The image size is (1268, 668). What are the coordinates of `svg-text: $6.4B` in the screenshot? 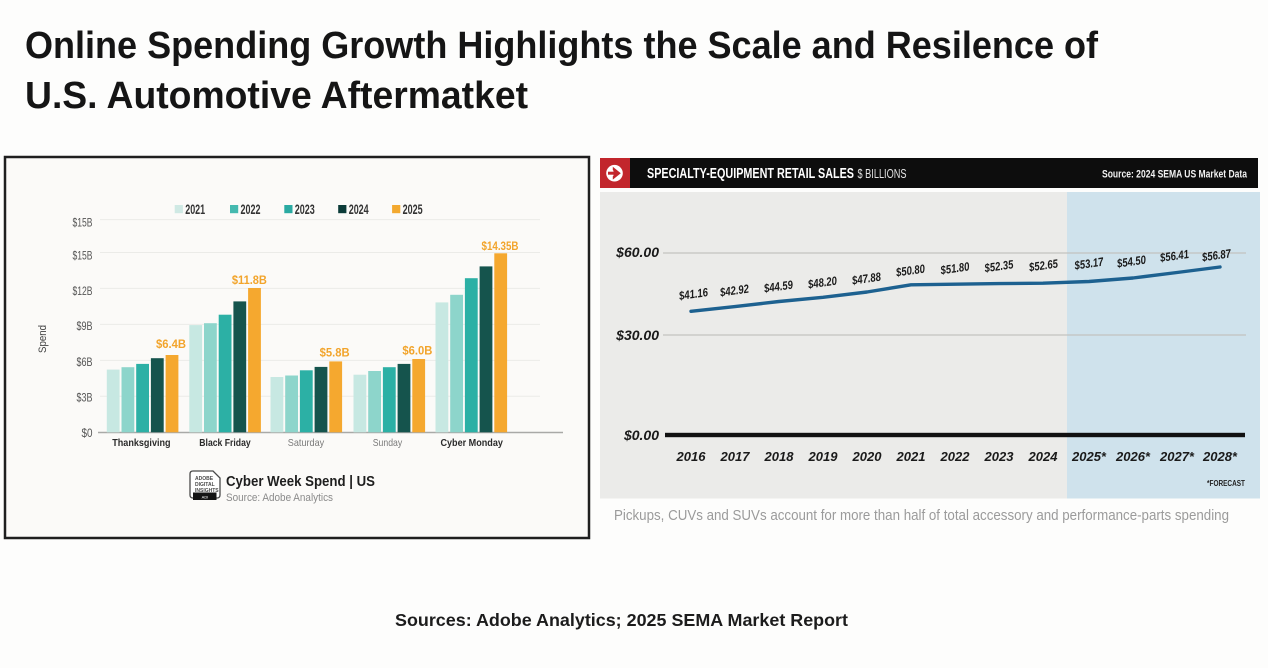 It's located at (171, 345).